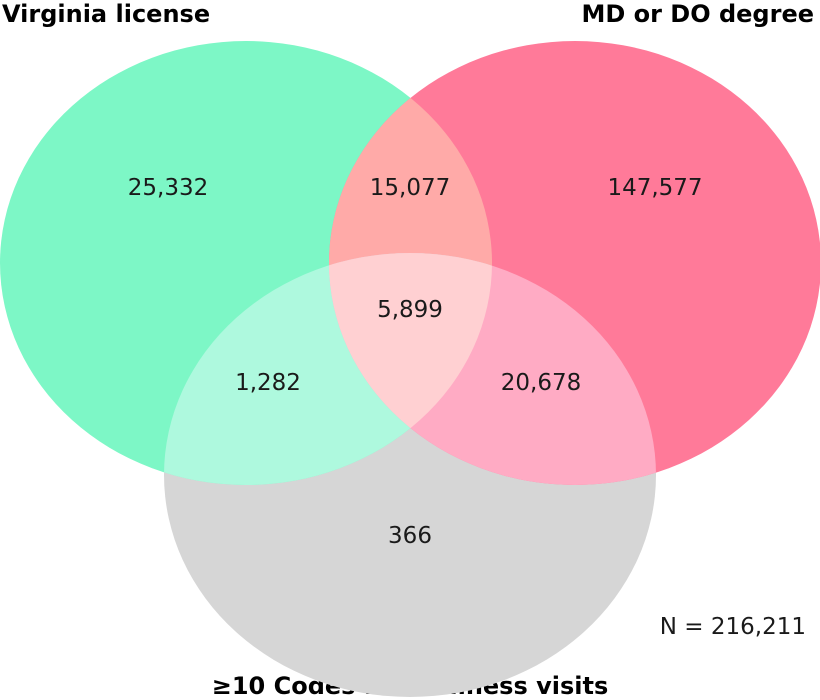 This screenshot has height=700, width=820. I want to click on region-value-ac: 1,282, so click(268, 383).